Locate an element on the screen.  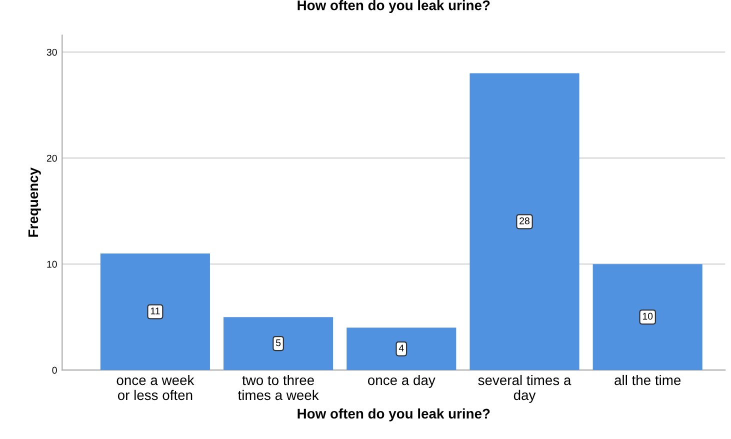
y-tick-label: 10 is located at coordinates (52, 264).